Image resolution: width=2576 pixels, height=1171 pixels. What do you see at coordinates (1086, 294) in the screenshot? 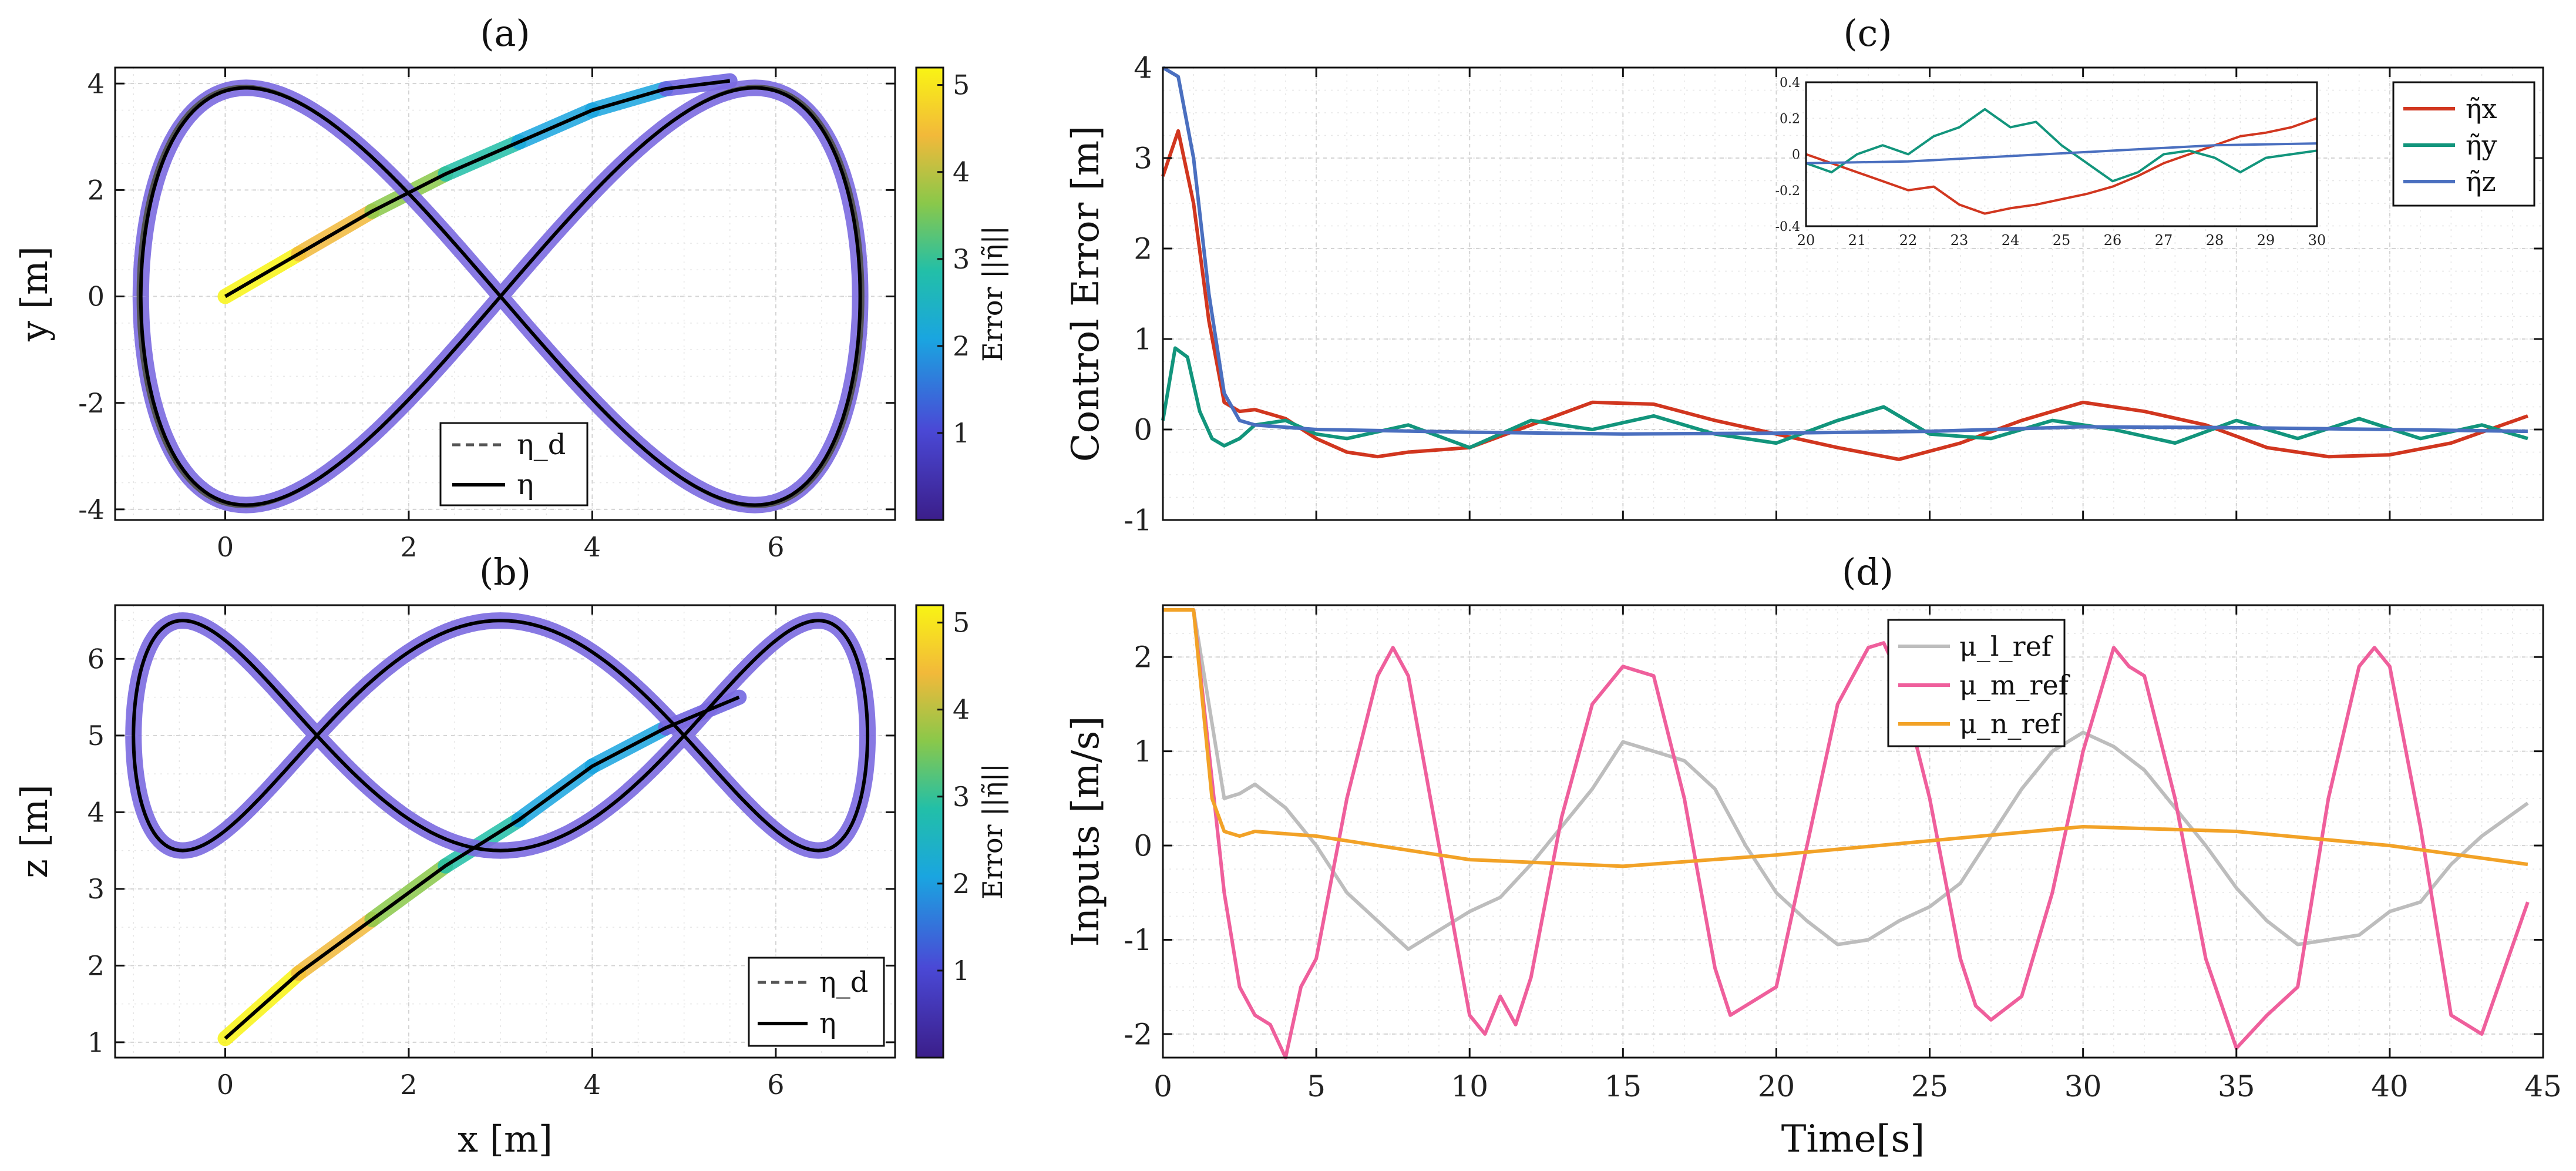
I see `y-axis-label: Control Error [m]` at bounding box center [1086, 294].